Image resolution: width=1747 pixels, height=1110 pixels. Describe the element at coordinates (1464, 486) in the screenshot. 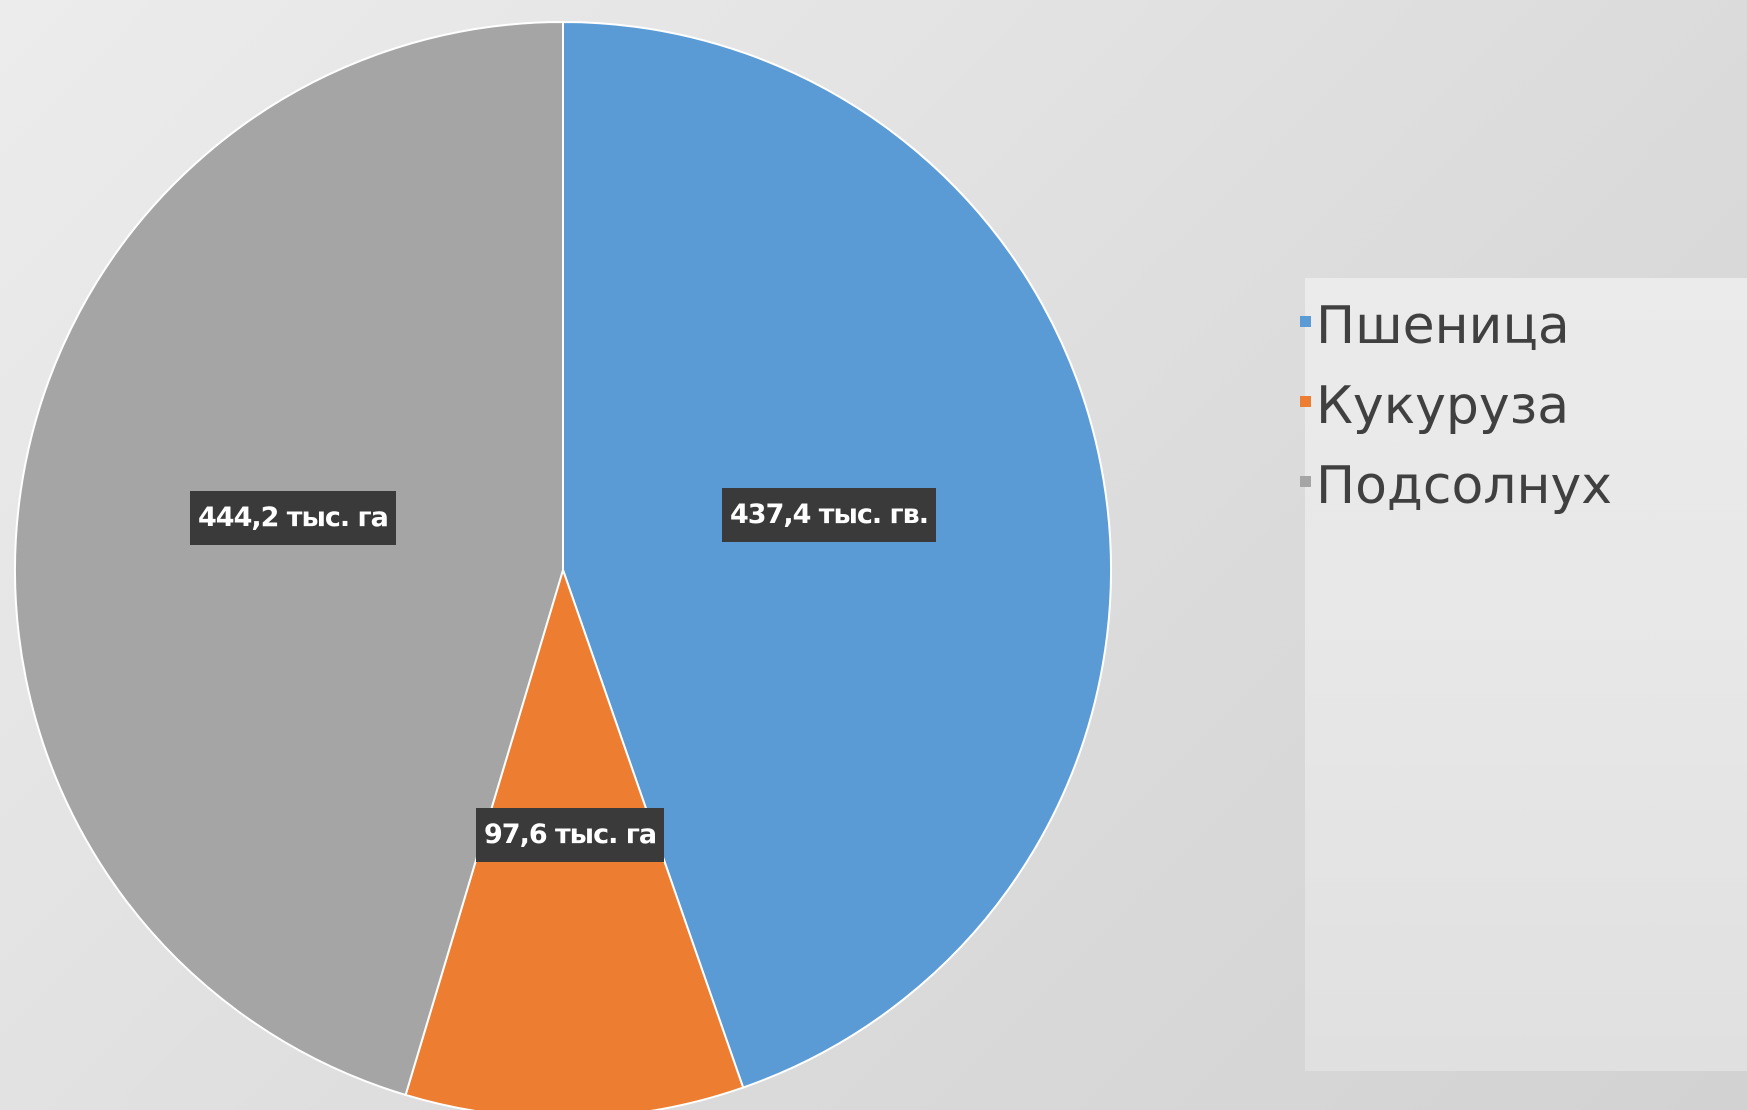

I see `legend-label-sunflower: Подсолнух` at that location.